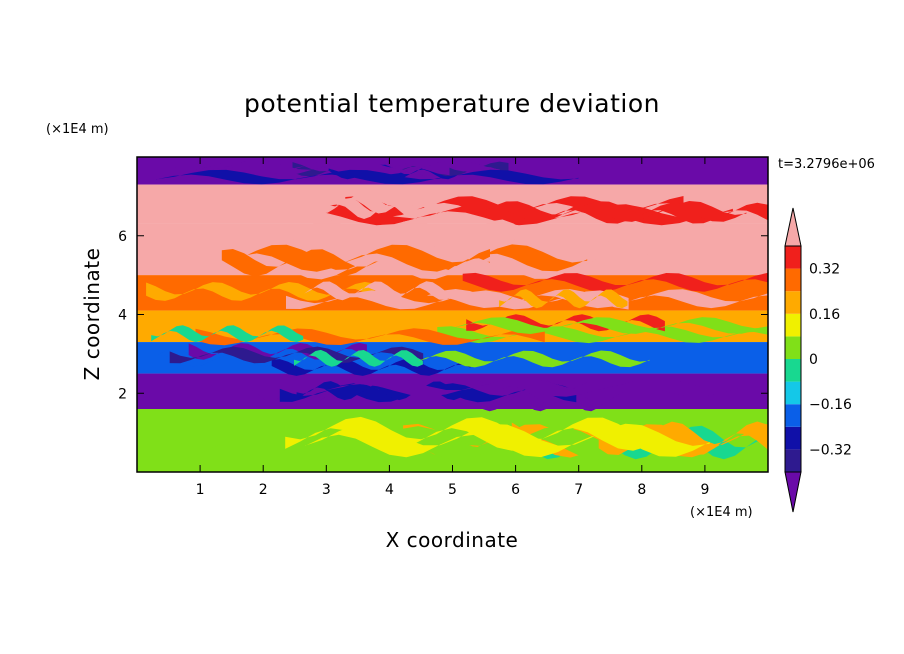  I want to click on colorbar-tick-label: −0.32, so click(830, 450).